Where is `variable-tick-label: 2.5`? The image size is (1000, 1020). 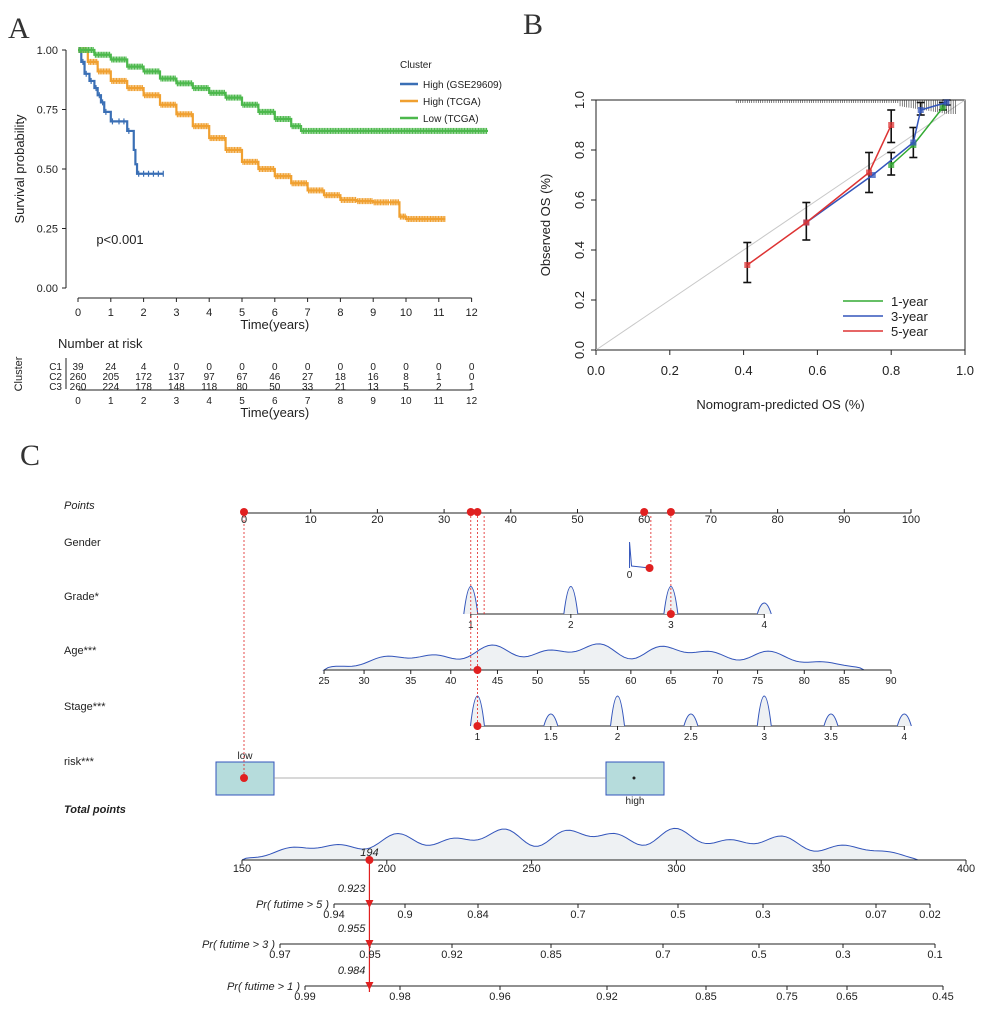
variable-tick-label: 2.5 is located at coordinates (691, 737).